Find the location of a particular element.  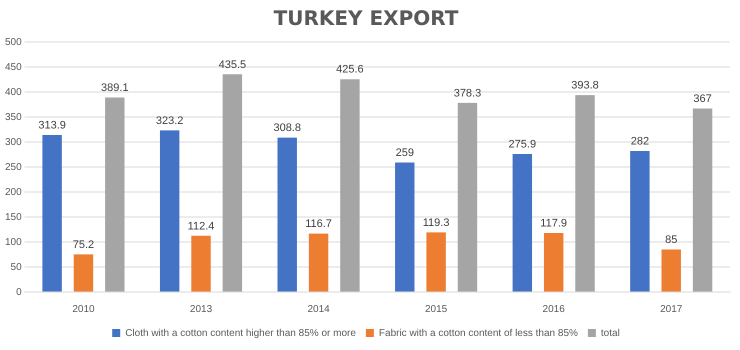

data-label: 367 is located at coordinates (702, 99).